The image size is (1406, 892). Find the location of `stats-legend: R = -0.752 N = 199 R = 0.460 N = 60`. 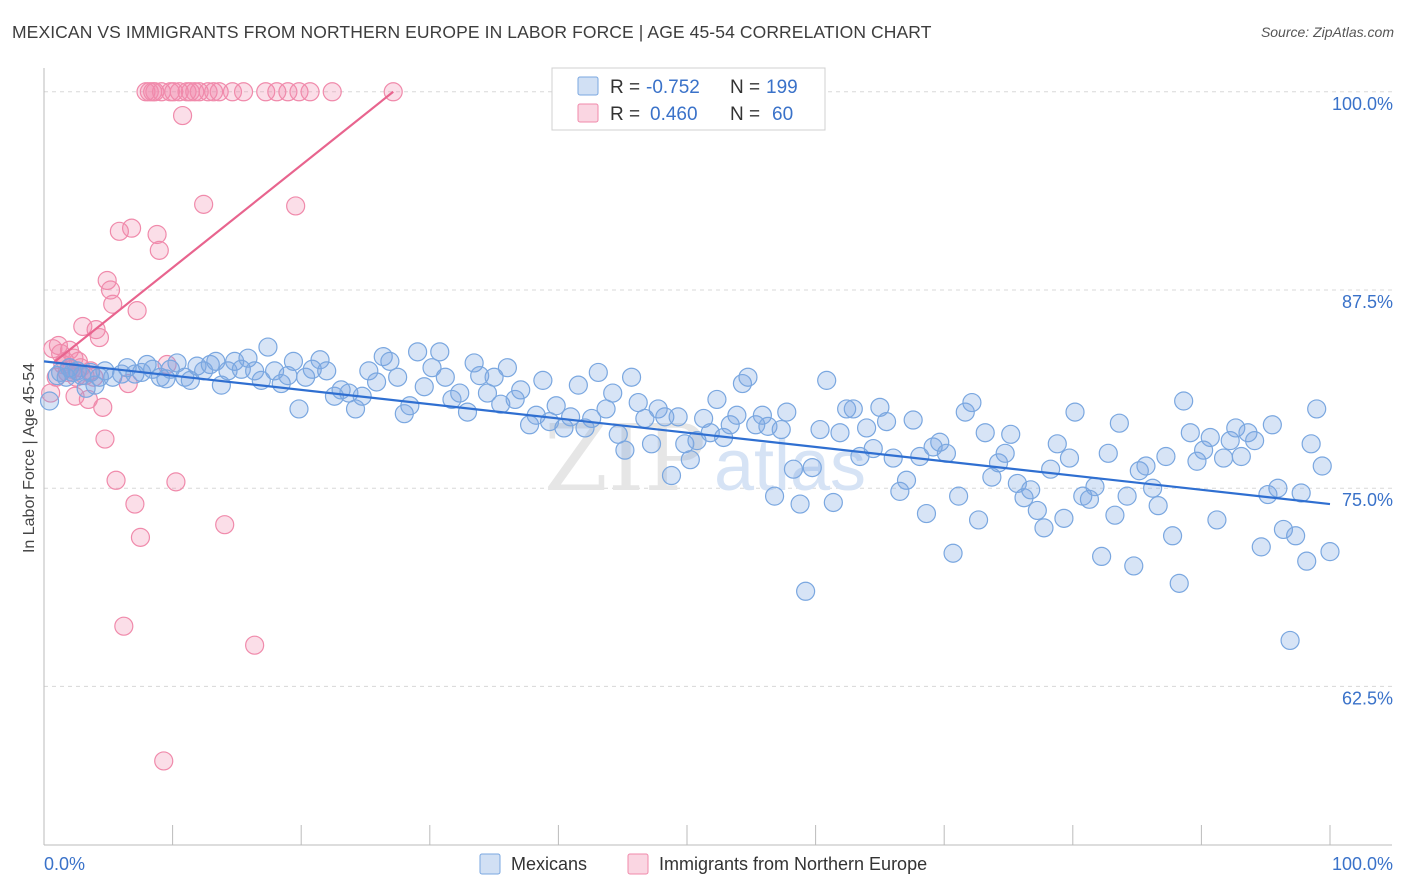

stats-legend: R = -0.752 N = 199 R = 0.460 N = 60 is located at coordinates (688, 99).